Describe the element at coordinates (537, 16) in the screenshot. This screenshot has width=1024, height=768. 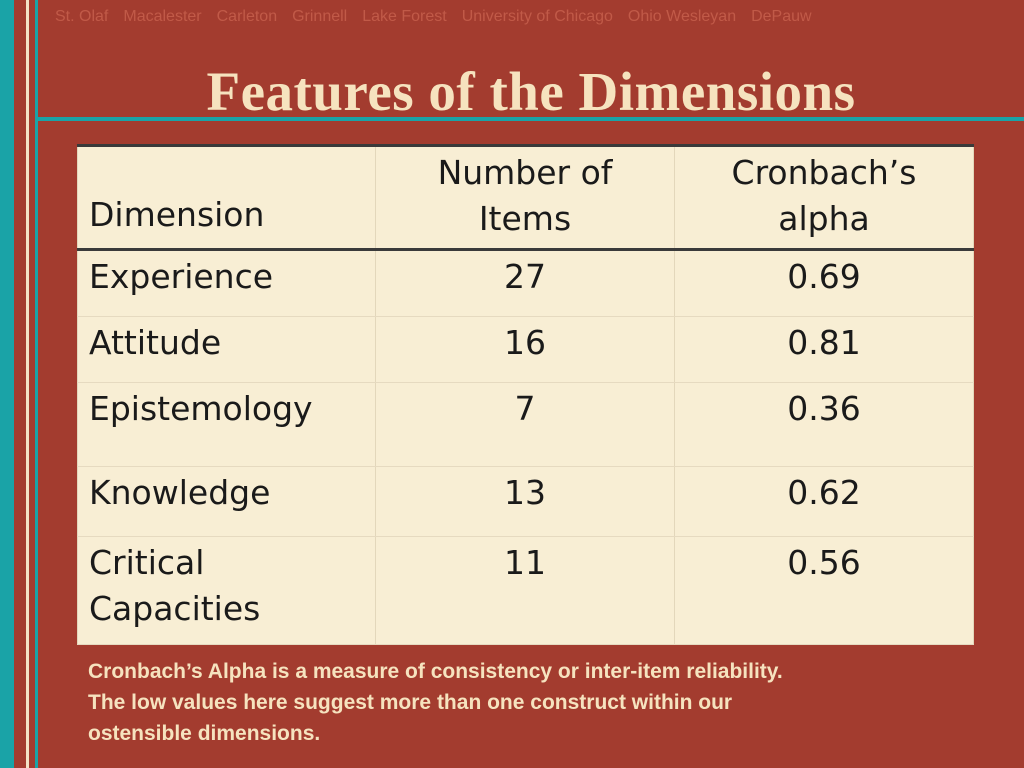
I see `nav-item-university-of-chicago: University of Chicago` at that location.